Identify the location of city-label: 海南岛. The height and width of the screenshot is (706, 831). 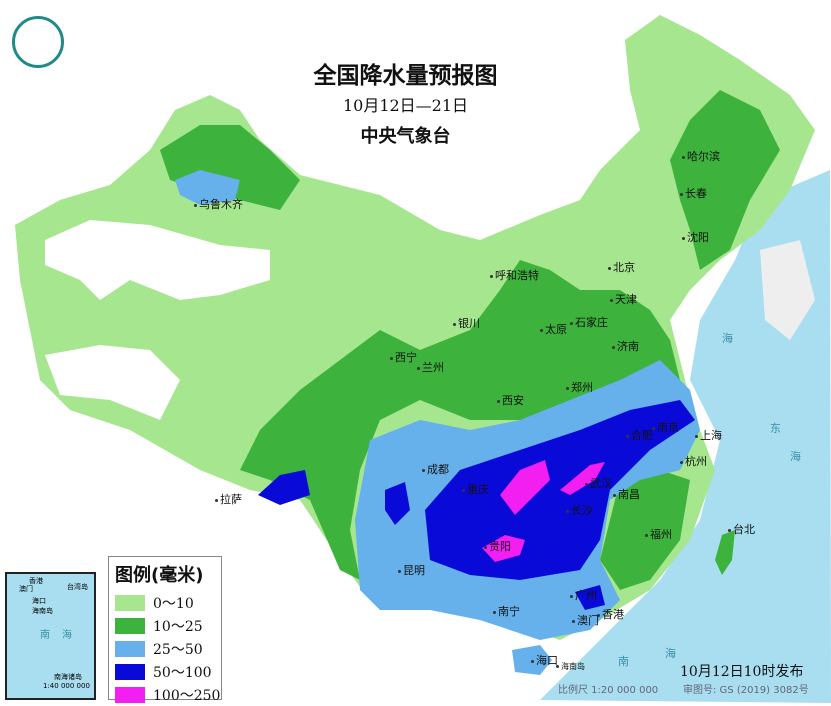
(570, 666).